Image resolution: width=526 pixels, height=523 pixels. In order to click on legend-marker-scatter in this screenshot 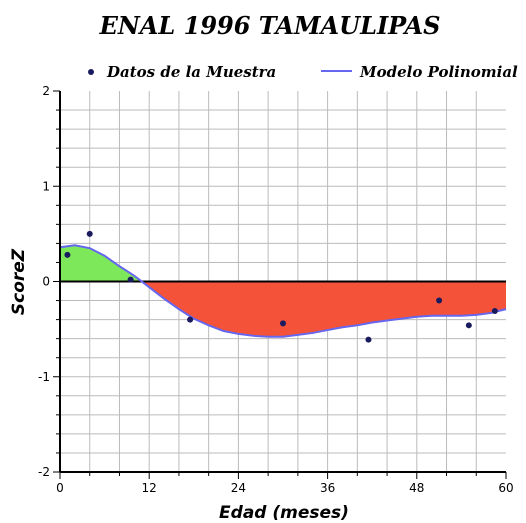, I will do `click(91, 72)`.